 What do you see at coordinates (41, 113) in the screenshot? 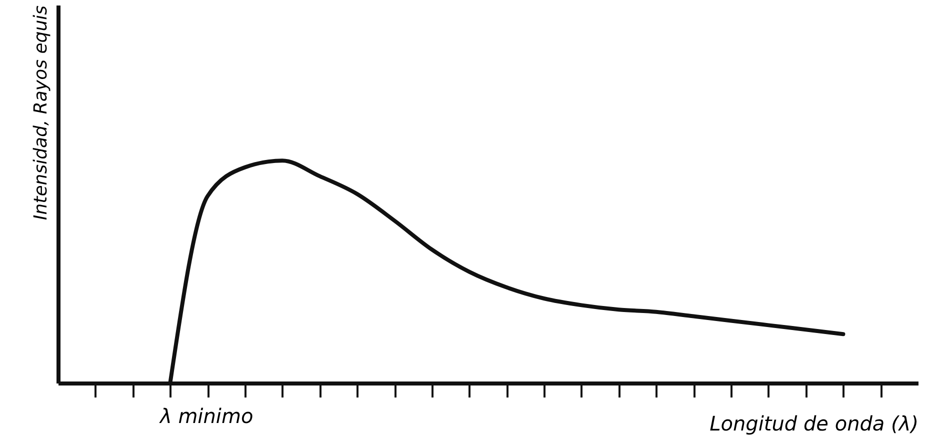
I see `y-axis-title: Intensidad, Rayos equis` at bounding box center [41, 113].